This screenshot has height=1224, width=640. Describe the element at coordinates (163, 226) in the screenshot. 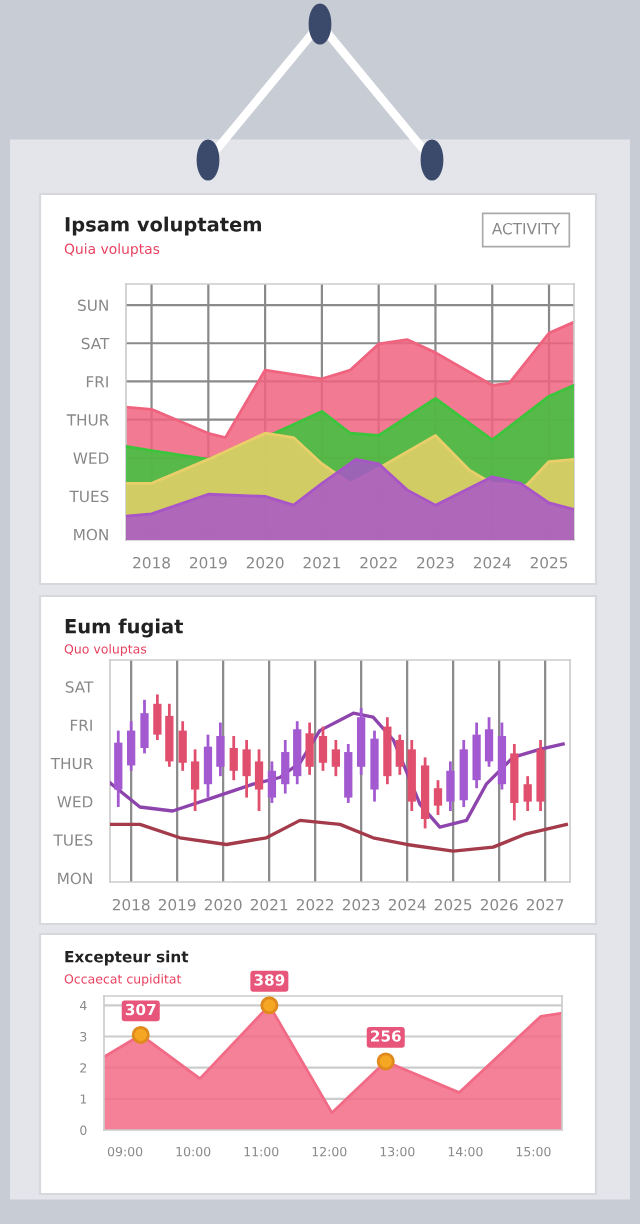

I see `chart-title: Ipsam voluptatem` at that location.